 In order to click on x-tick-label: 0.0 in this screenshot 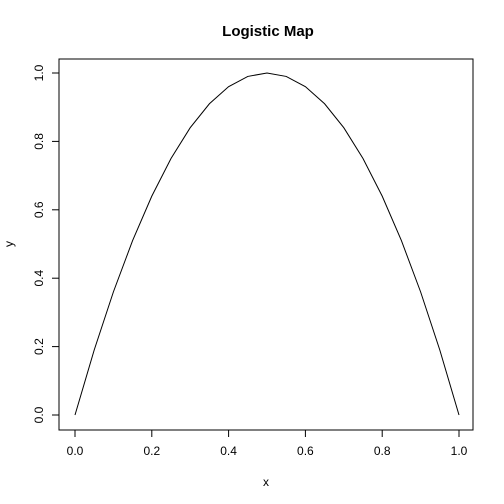, I will do `click(75, 451)`.